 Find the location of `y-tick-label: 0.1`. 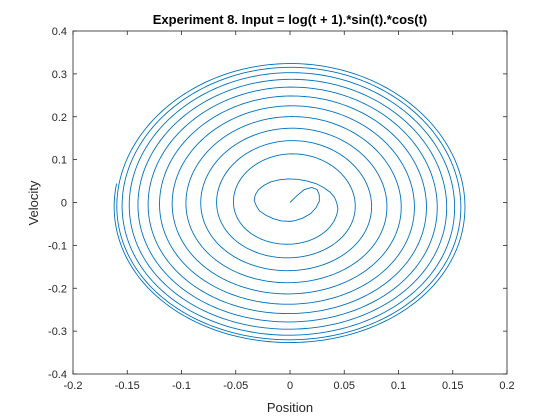

y-tick-label: 0.1 is located at coordinates (59, 161).